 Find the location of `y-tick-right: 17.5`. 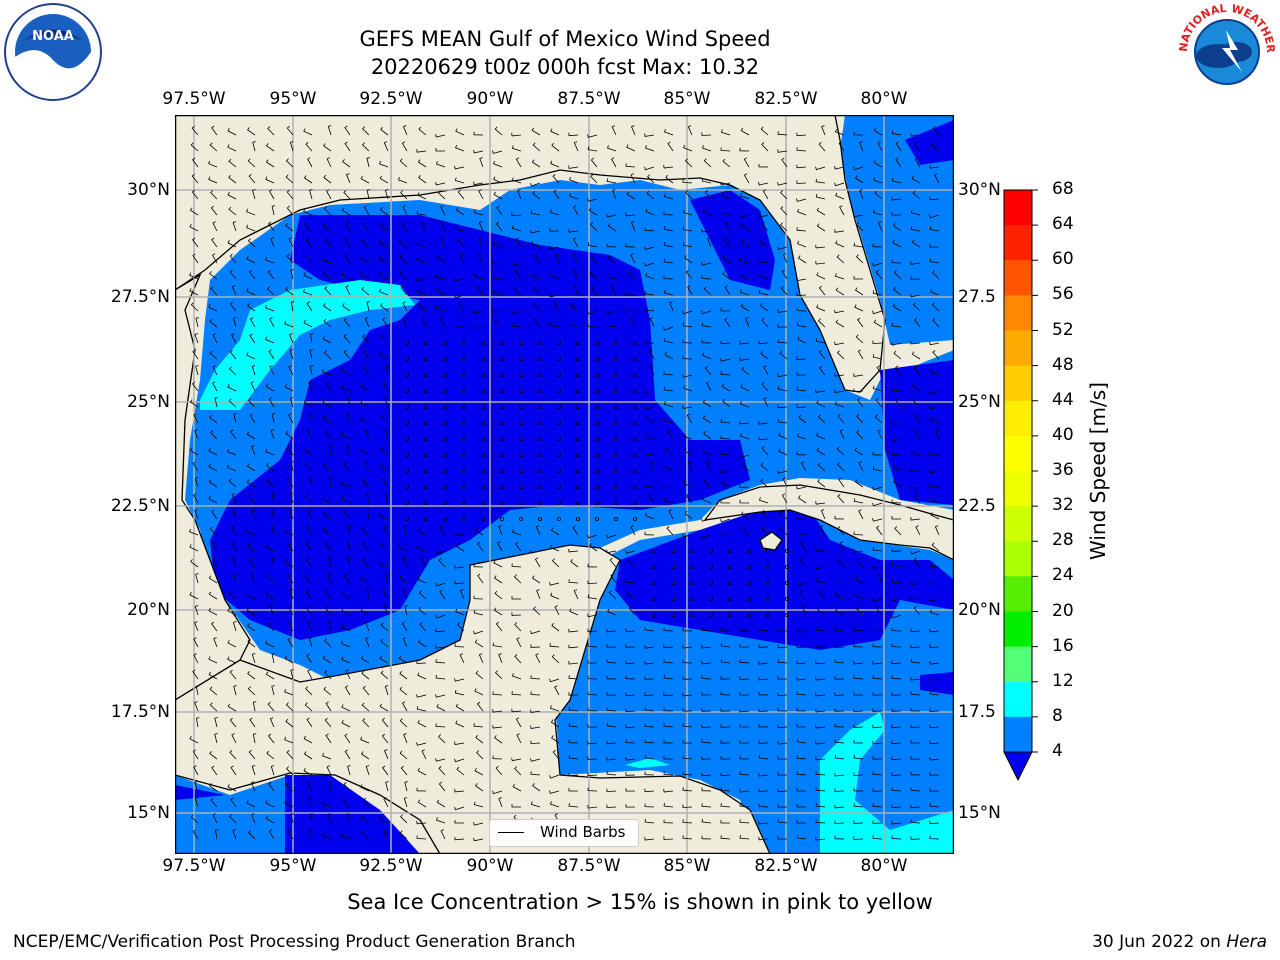

y-tick-right: 17.5 is located at coordinates (977, 712).